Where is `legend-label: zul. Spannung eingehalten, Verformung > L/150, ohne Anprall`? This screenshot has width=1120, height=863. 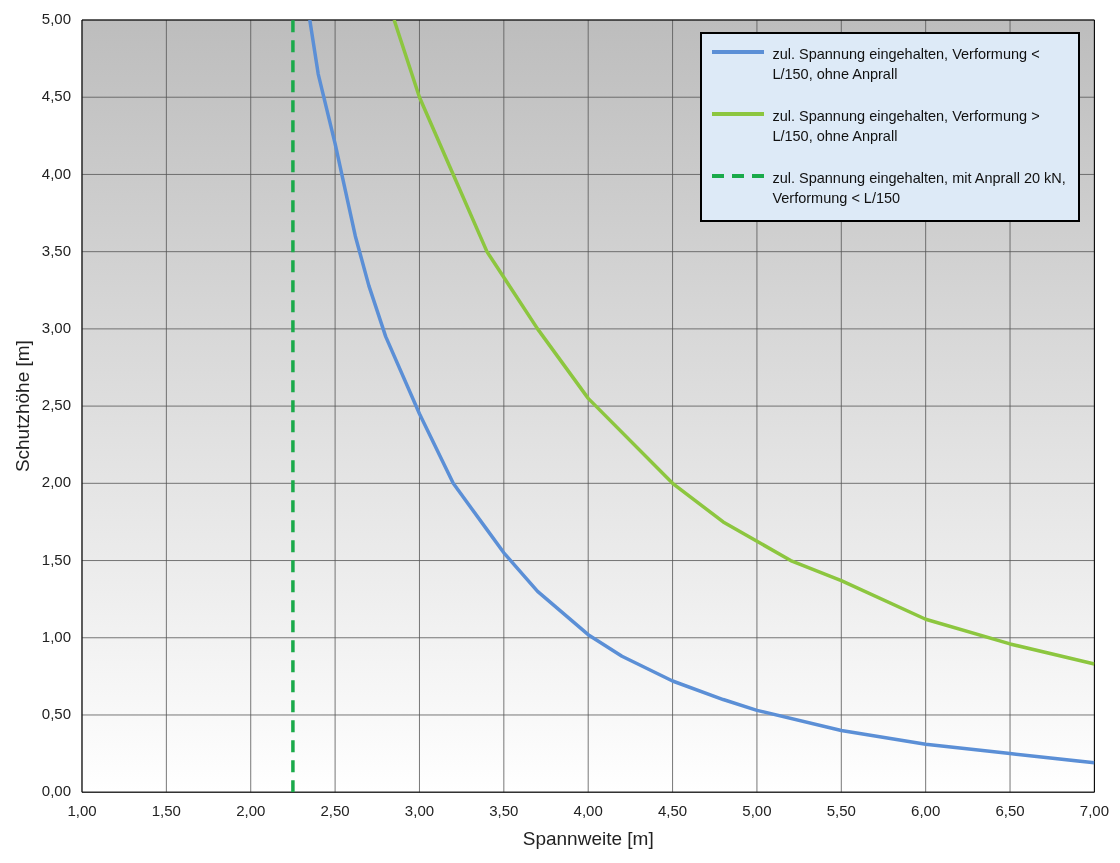 legend-label: zul. Spannung eingehalten, Verformung > L/150, ohne Anprall is located at coordinates (906, 126).